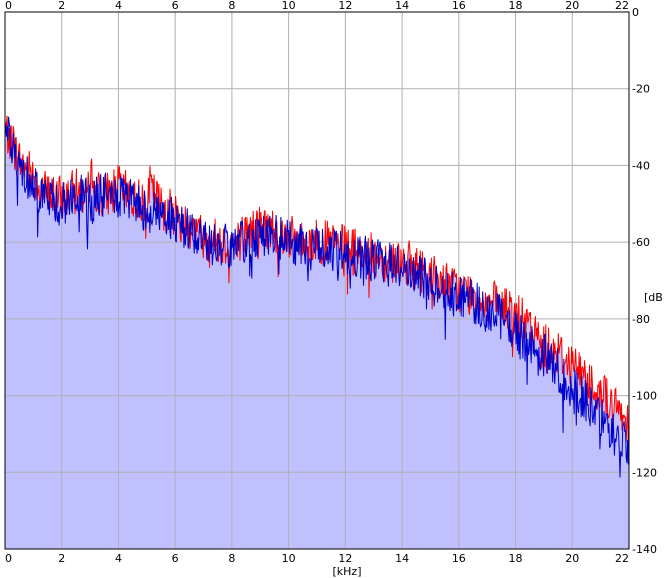 The width and height of the screenshot is (664, 578). I want to click on y-tick-label: -40, so click(641, 165).